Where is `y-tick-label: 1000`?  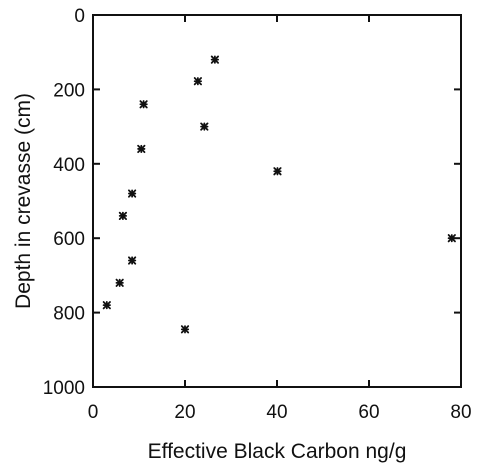 y-tick-label: 1000 is located at coordinates (64, 388).